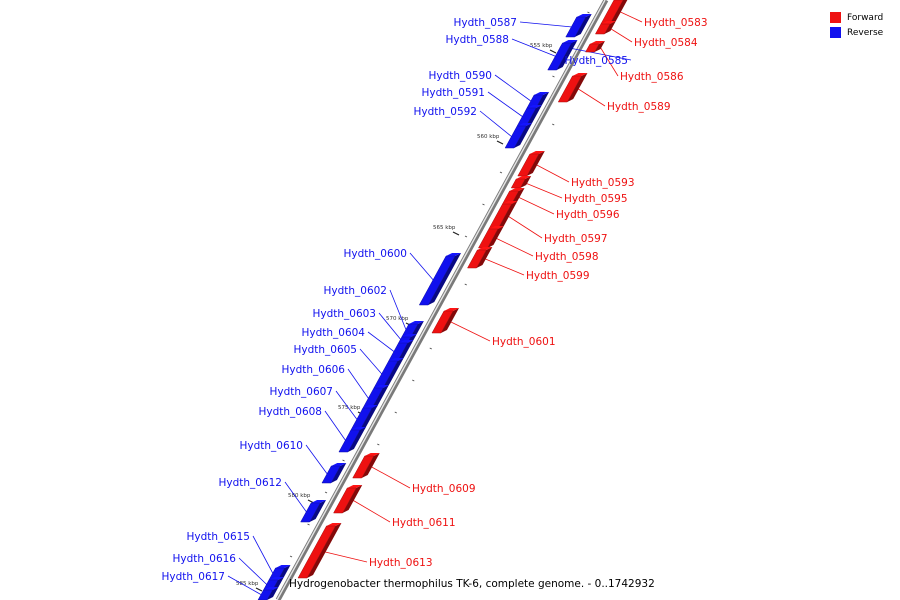  Describe the element at coordinates (453, 93) in the screenshot. I see `gene-label: Hydth_0591` at that location.